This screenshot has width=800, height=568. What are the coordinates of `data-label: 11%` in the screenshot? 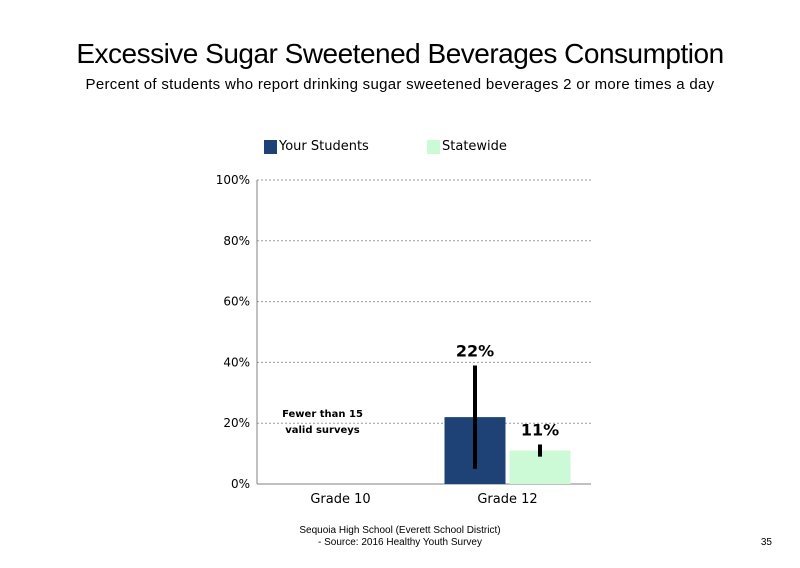 It's located at (540, 429).